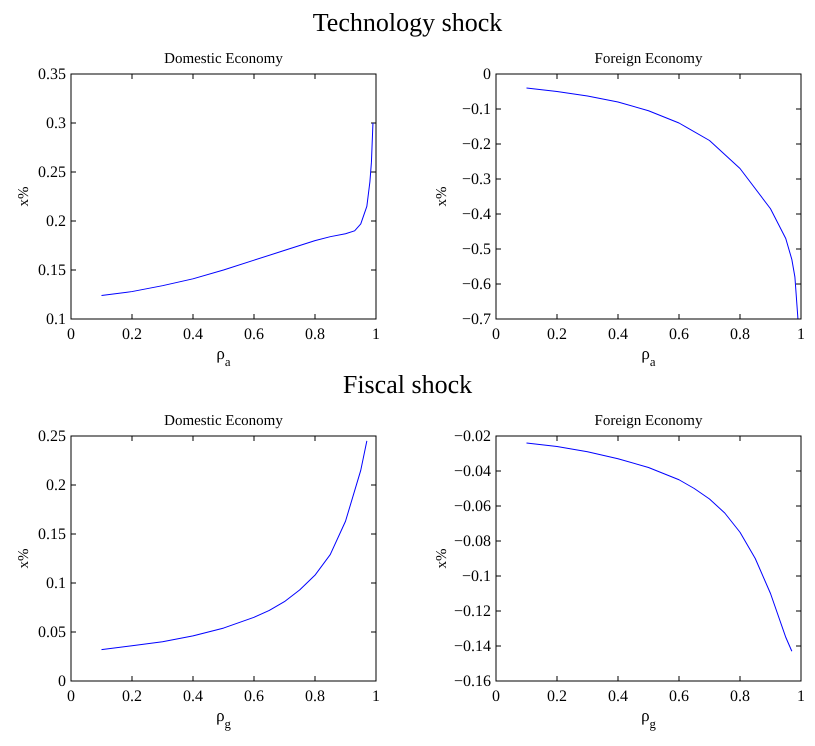 The height and width of the screenshot is (746, 815). Describe the element at coordinates (472, 611) in the screenshot. I see `y-tick-label: −0.12` at that location.